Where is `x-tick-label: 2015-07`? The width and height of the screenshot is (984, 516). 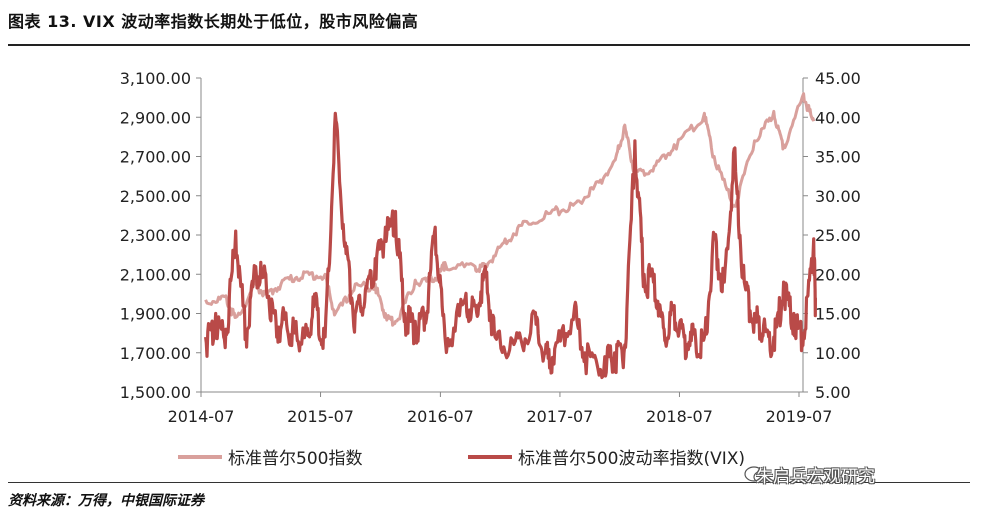
x-tick-label: 2015-07 is located at coordinates (320, 416).